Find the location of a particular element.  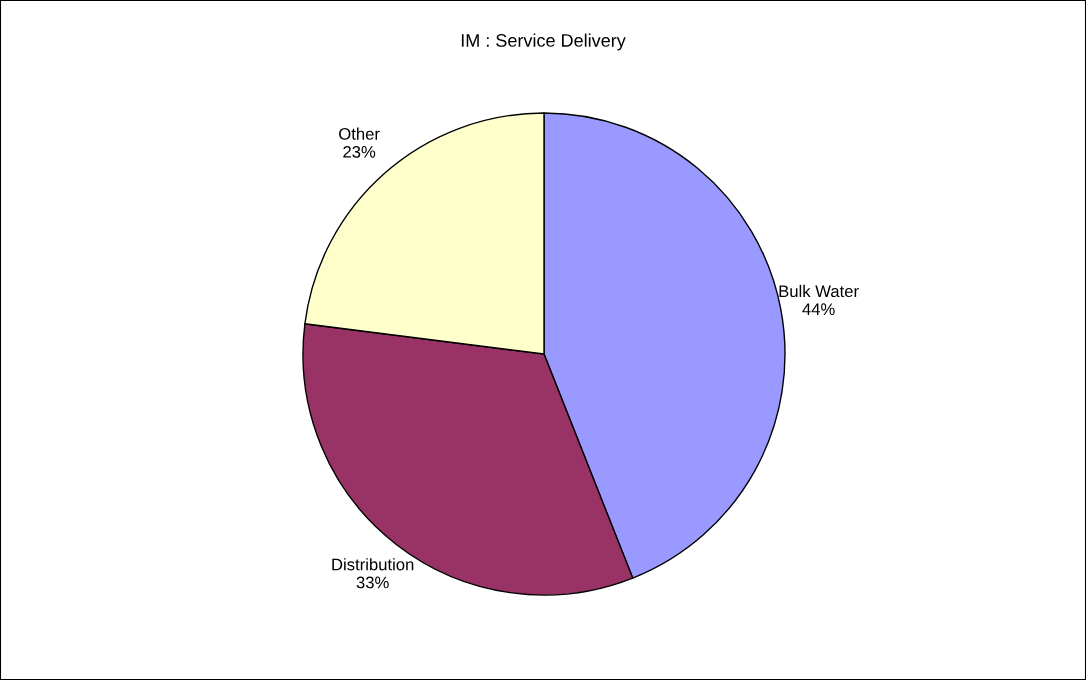

slice-label: Other is located at coordinates (359, 133).